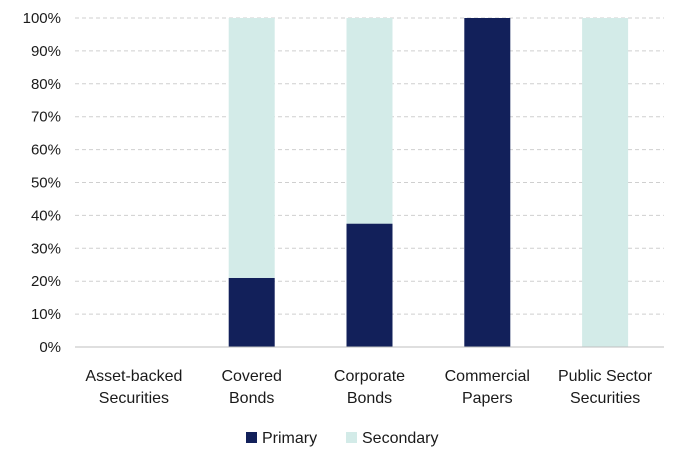  What do you see at coordinates (351, 437) in the screenshot?
I see `legend-swatch-secondary` at bounding box center [351, 437].